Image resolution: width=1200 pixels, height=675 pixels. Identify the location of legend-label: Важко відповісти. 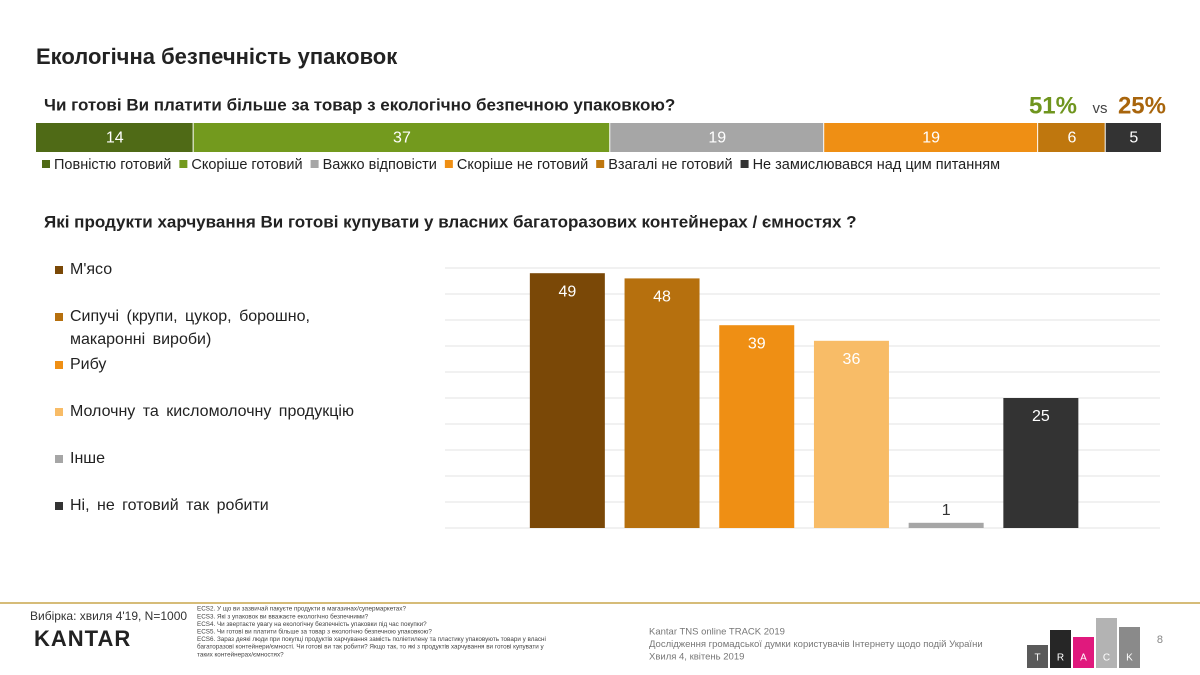
(380, 165).